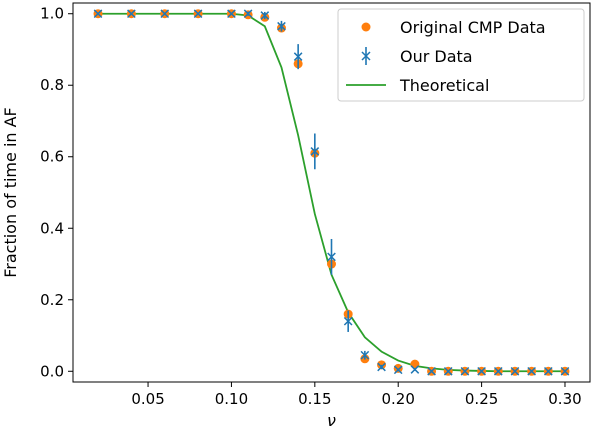 The image size is (597, 432). Describe the element at coordinates (52, 300) in the screenshot. I see `y-tick-label: 0.2` at that location.